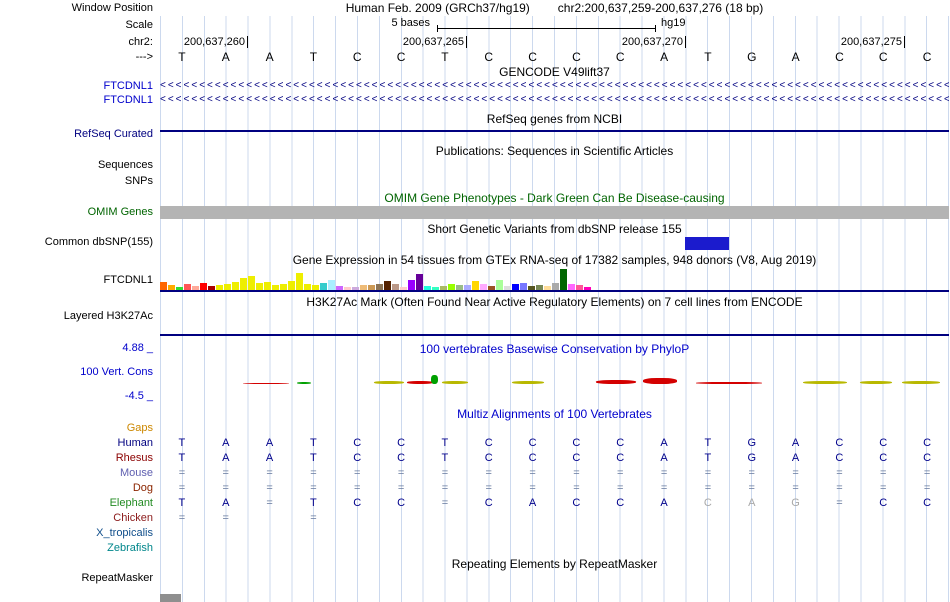 This screenshot has width=950, height=602. Describe the element at coordinates (131, 503) in the screenshot. I see `species-label-elephant: Elephant` at that location.